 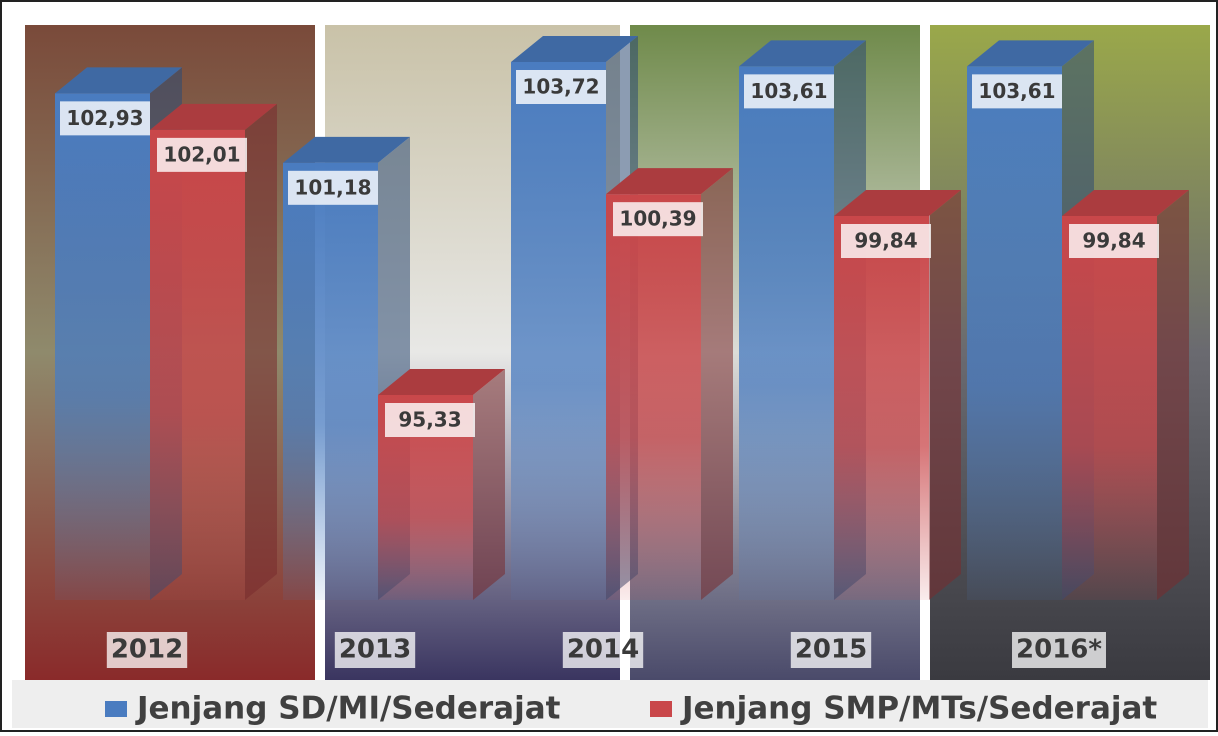 I want to click on value-label: 101,18, so click(x=332, y=187).